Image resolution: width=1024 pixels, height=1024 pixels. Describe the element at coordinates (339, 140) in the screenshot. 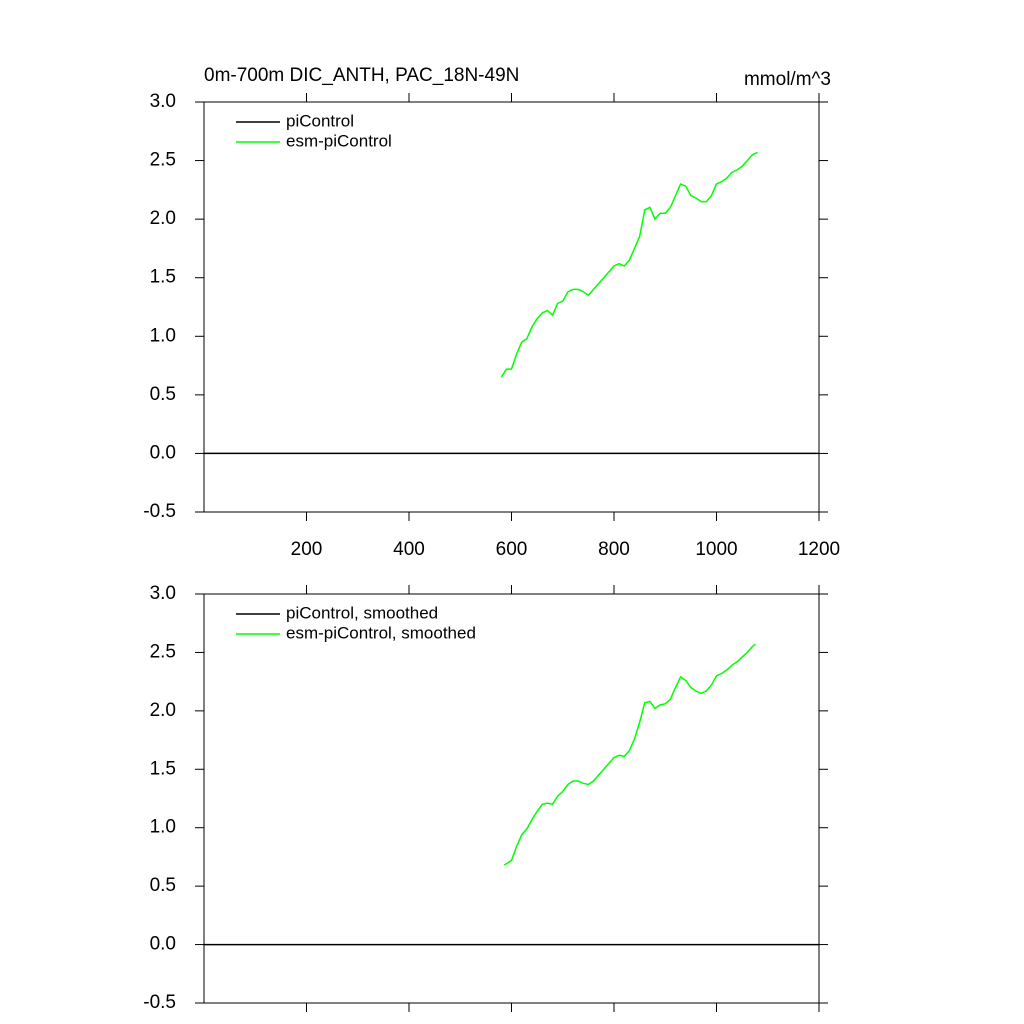

I see `legend-label: esm-piControl` at that location.